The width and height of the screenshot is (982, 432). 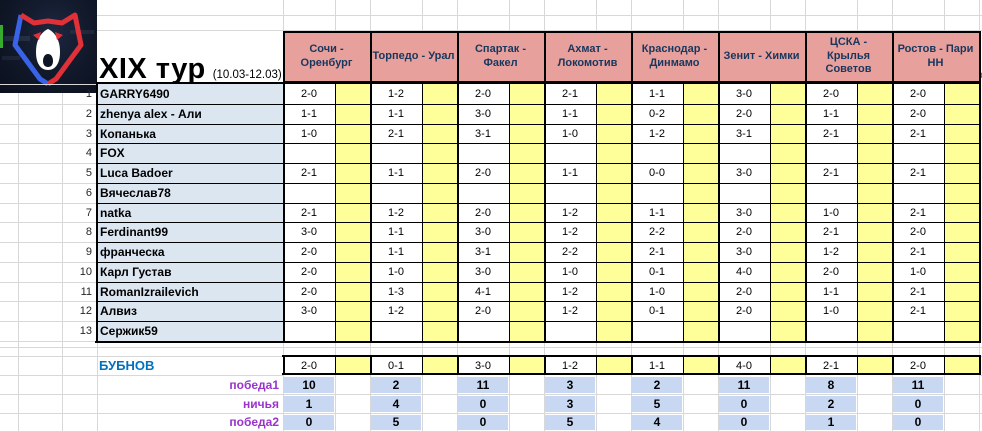 What do you see at coordinates (483, 291) in the screenshot?
I see `prediction-cell: 4-1` at bounding box center [483, 291].